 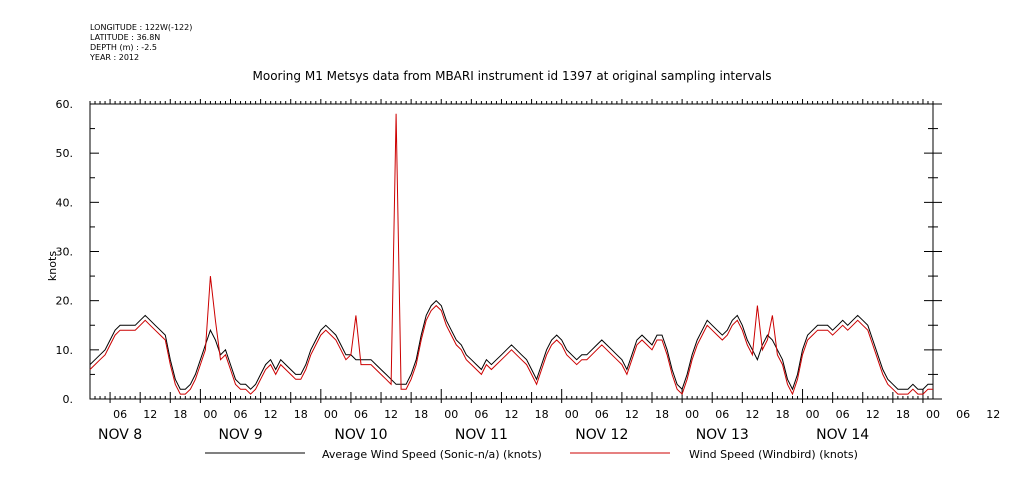 What do you see at coordinates (120, 435) in the screenshot?
I see `day-label: NOV 8` at bounding box center [120, 435].